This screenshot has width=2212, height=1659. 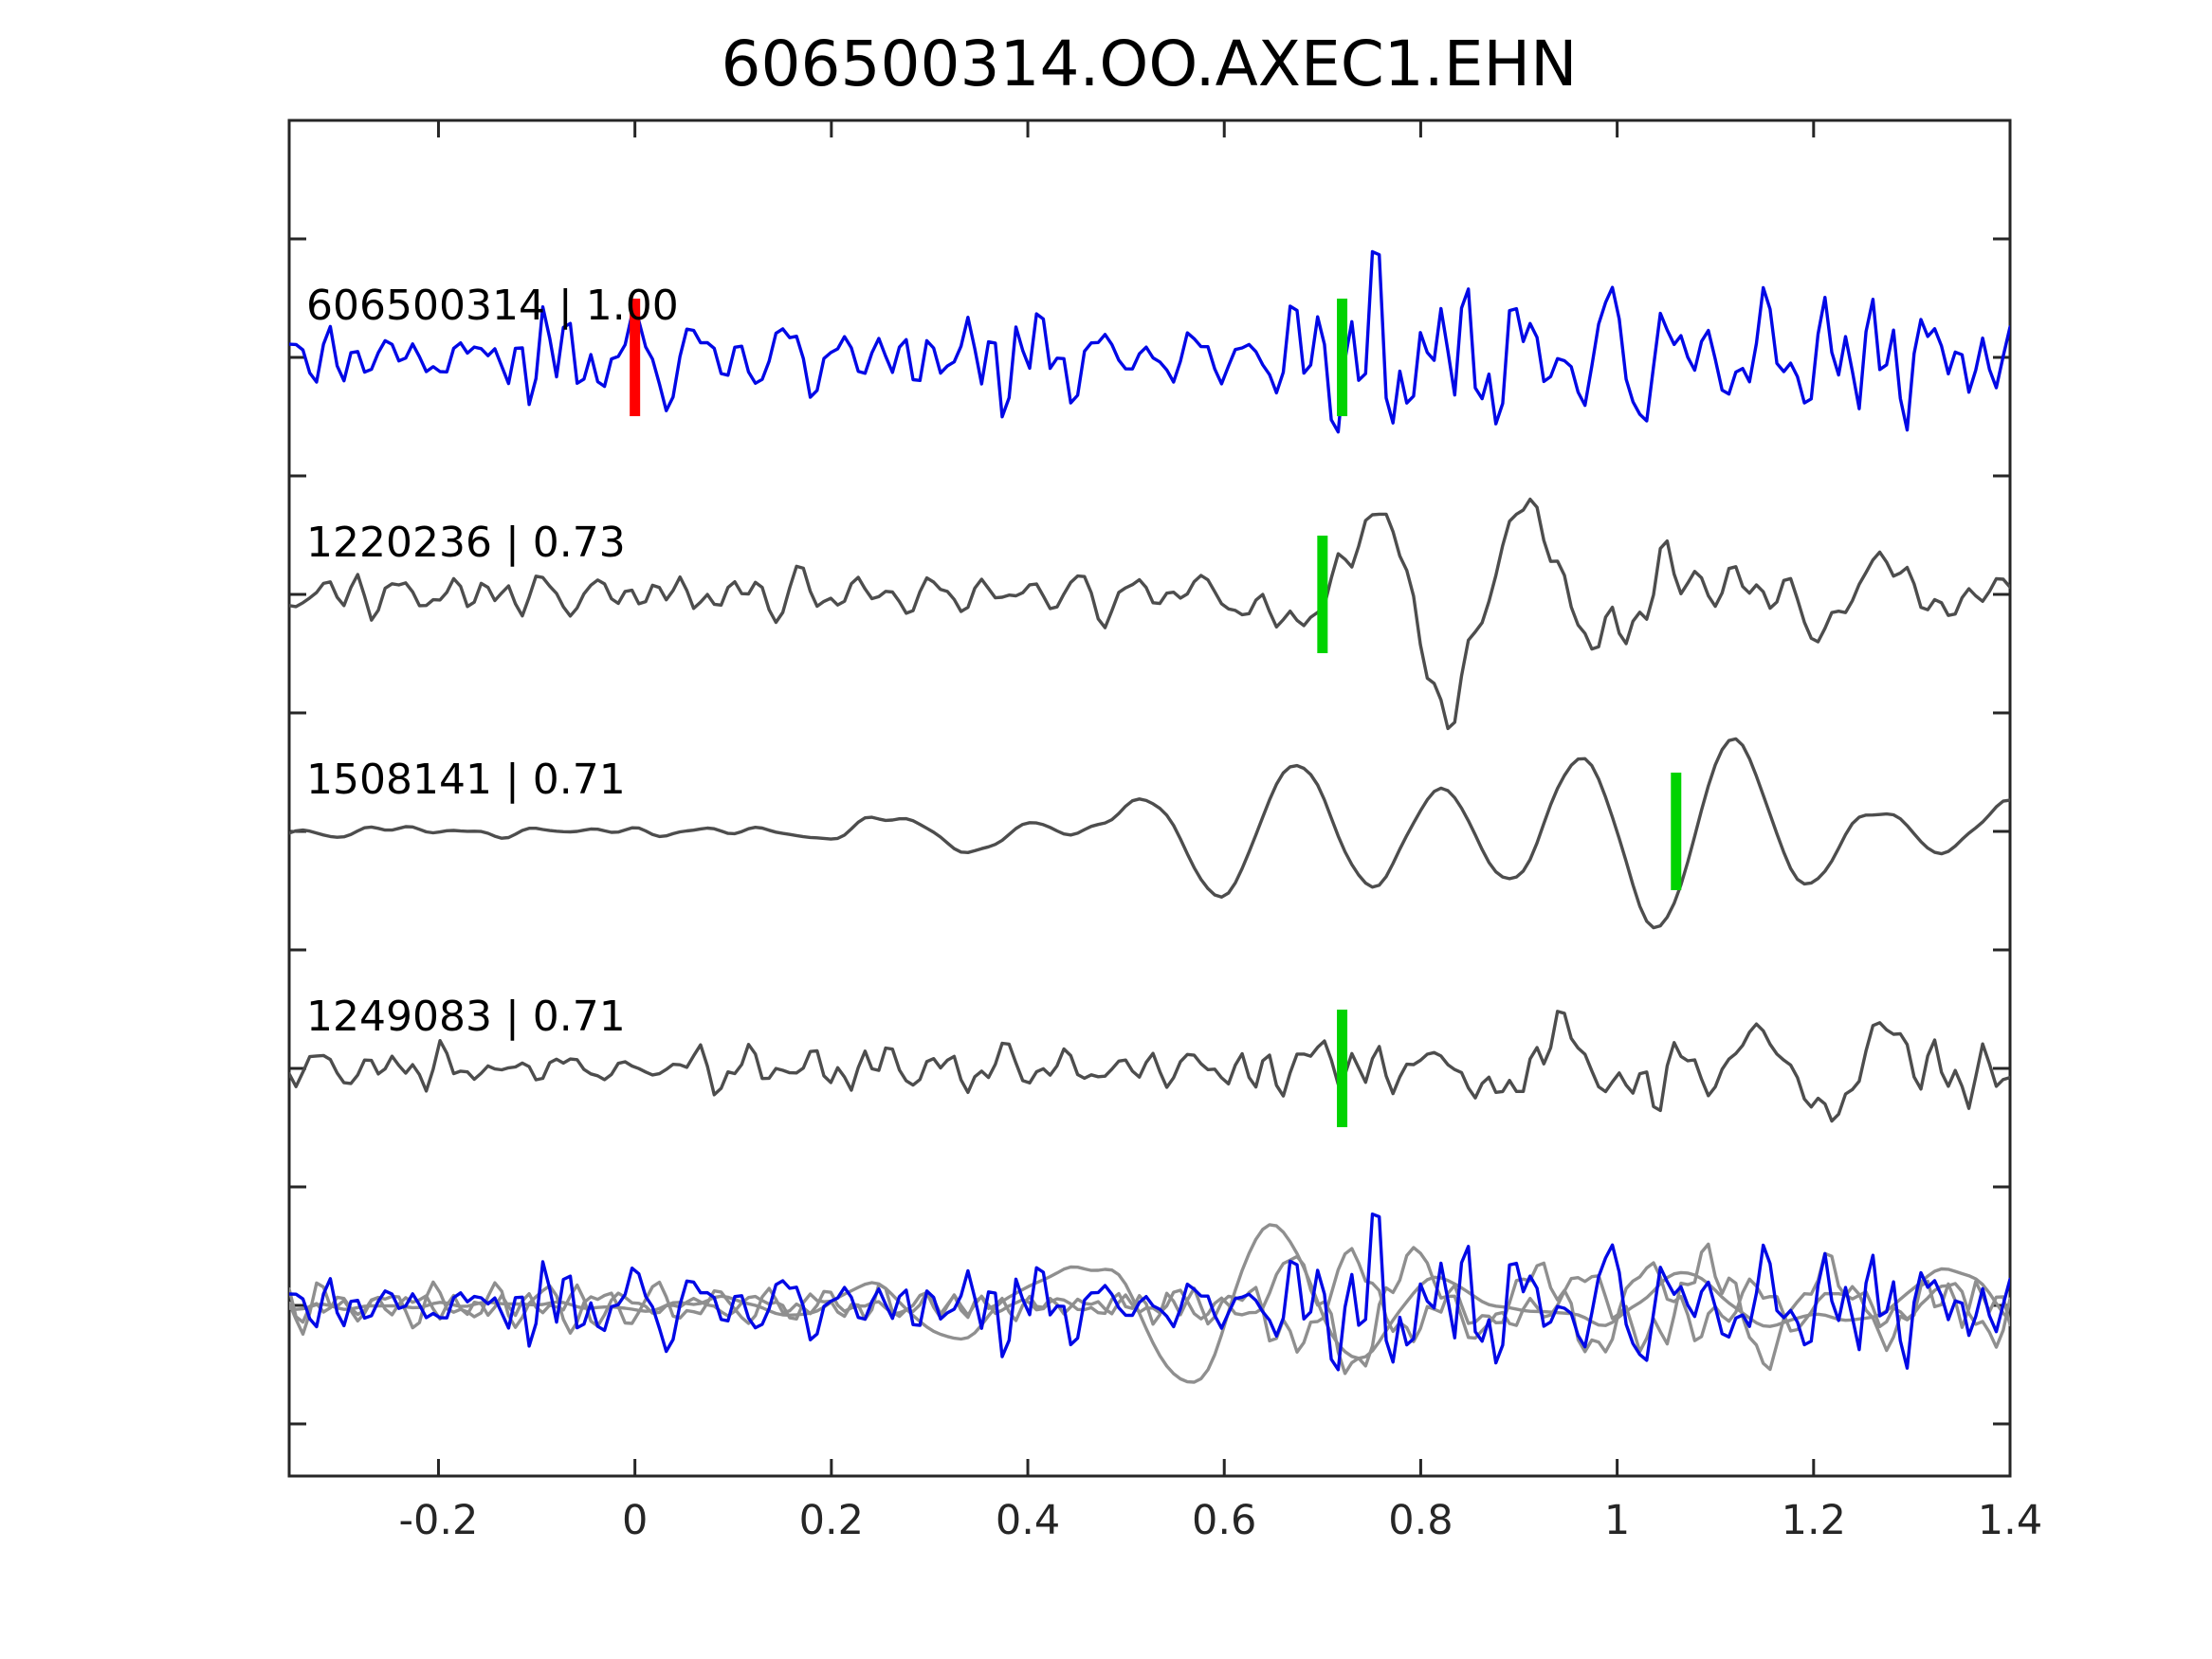 I want to click on chart-title: 606500314.OO.AXEC1.EHN, so click(x=1150, y=63).